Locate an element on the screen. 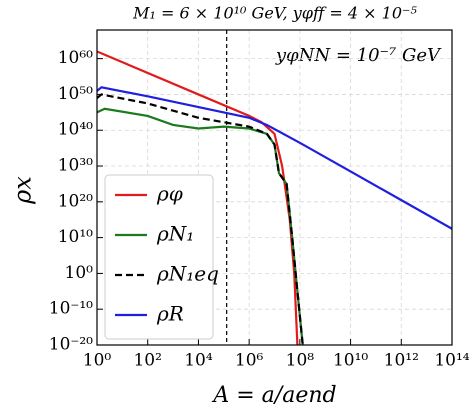 Image resolution: width=474 pixels, height=413 pixels. x-tick-label: 10² is located at coordinates (147, 361).